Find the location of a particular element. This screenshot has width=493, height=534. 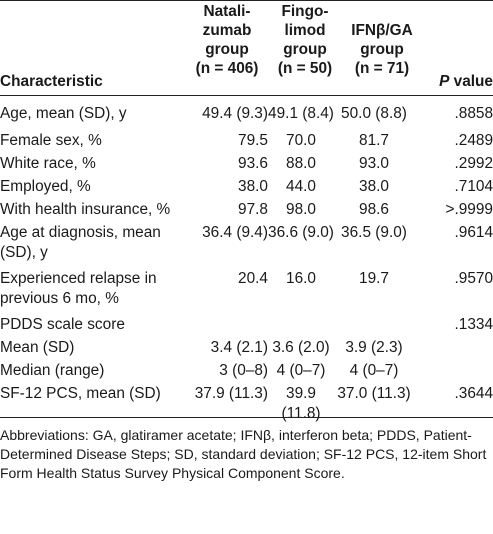

table-row: PDDS scale score .1334 is located at coordinates (246, 326).